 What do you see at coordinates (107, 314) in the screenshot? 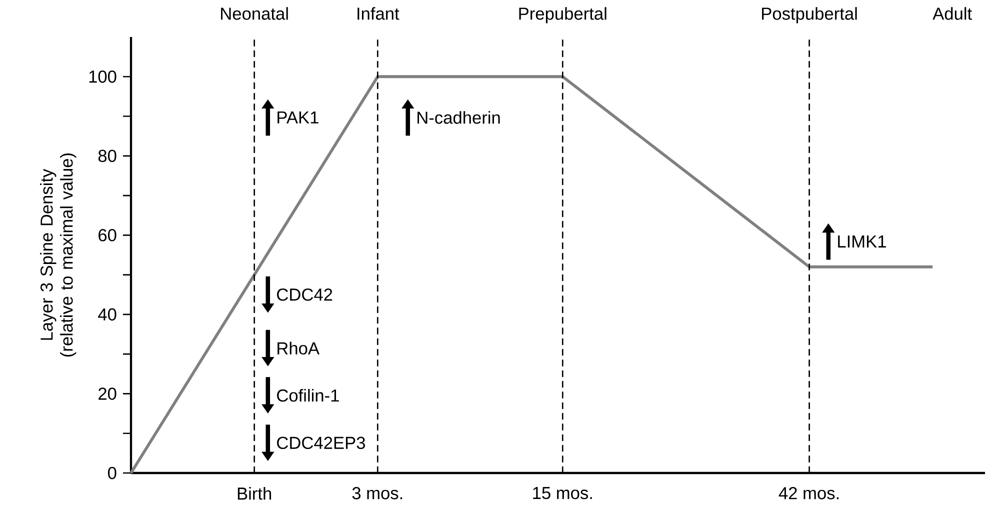
I see `y-tick-label: 40` at bounding box center [107, 314].